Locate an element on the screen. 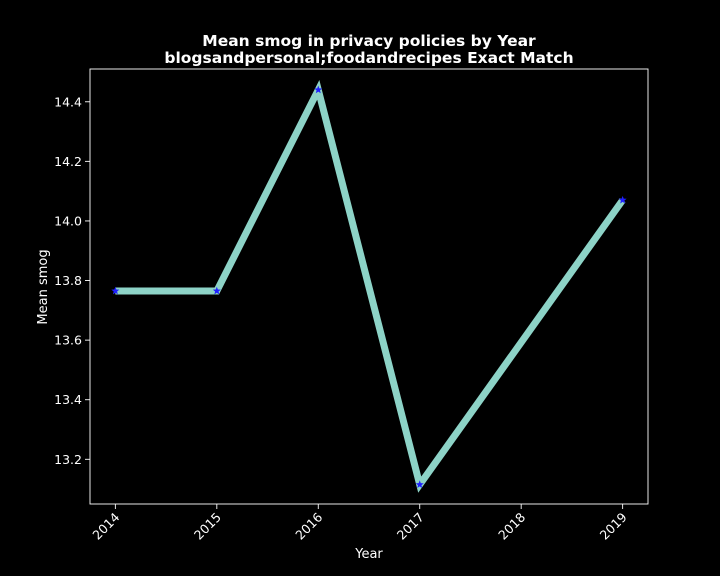  y-tick-label: 13.8 is located at coordinates (68, 280).